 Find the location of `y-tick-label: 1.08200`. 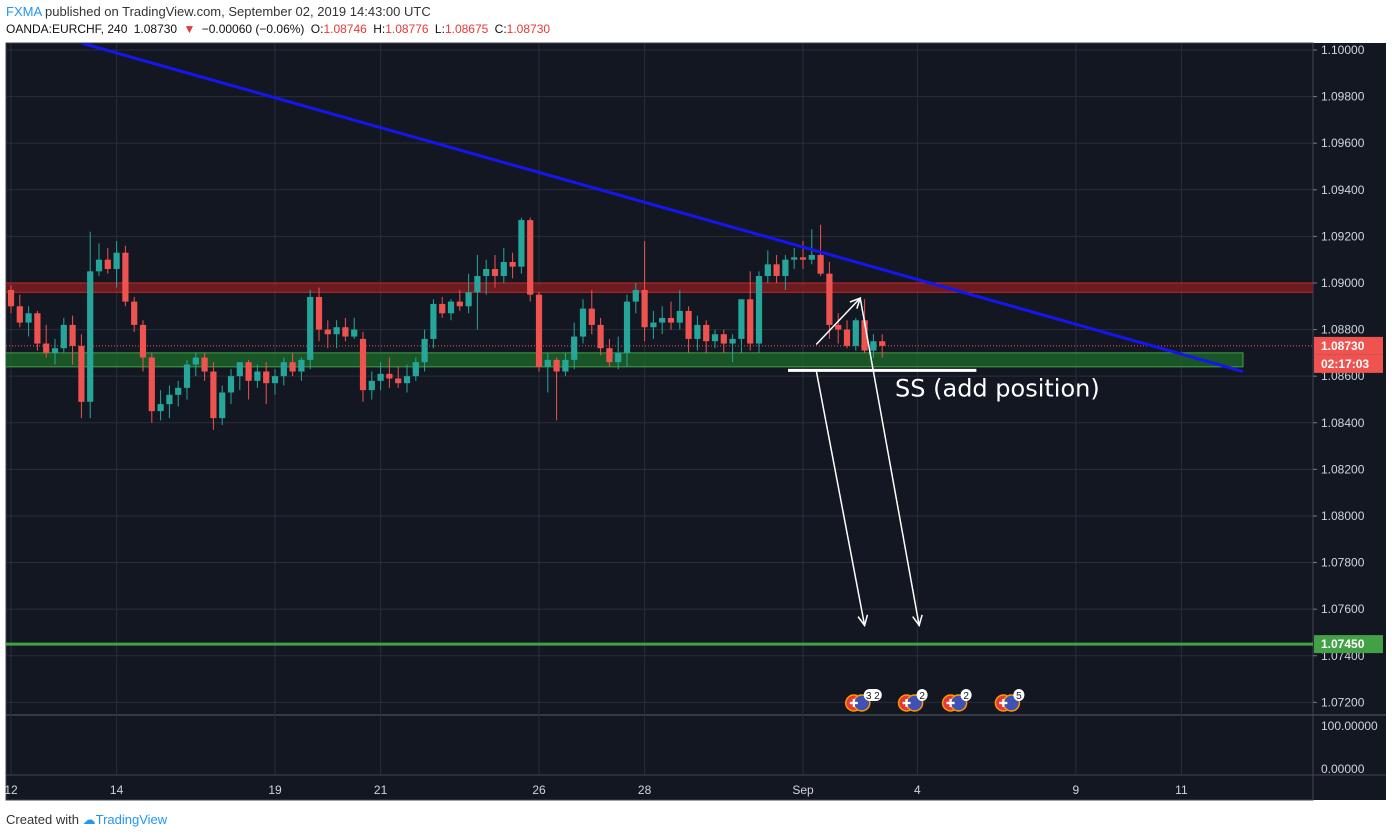

y-tick-label: 1.08200 is located at coordinates (1343, 469).